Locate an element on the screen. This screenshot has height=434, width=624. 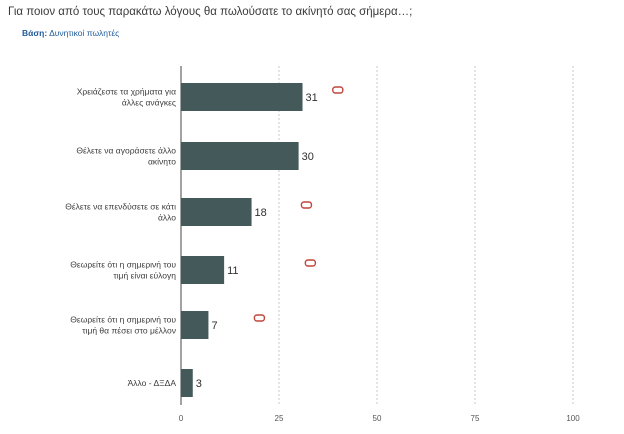
x-tick-label: 50 is located at coordinates (377, 418).